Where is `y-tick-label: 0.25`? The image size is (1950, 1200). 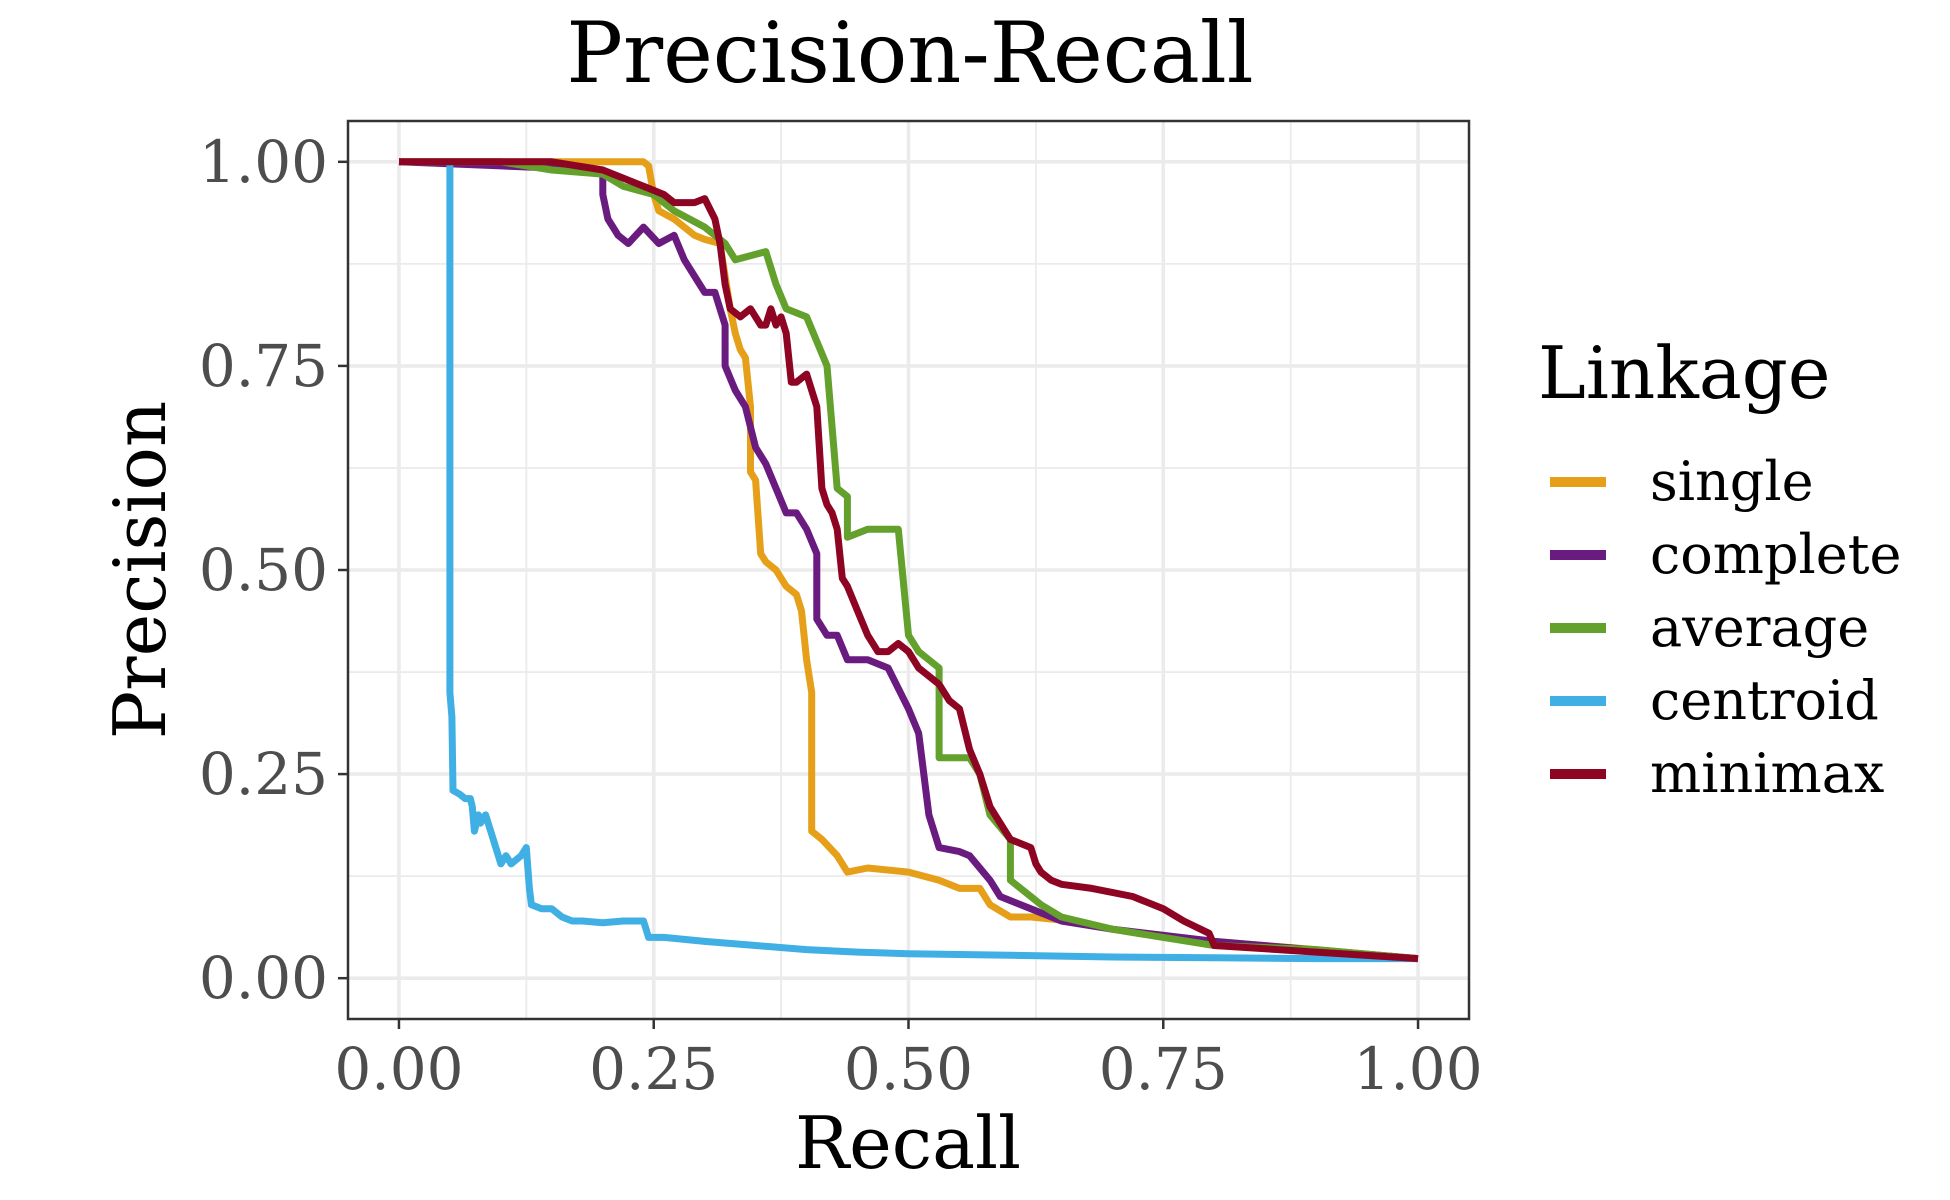 y-tick-label: 0.25 is located at coordinates (263, 774).